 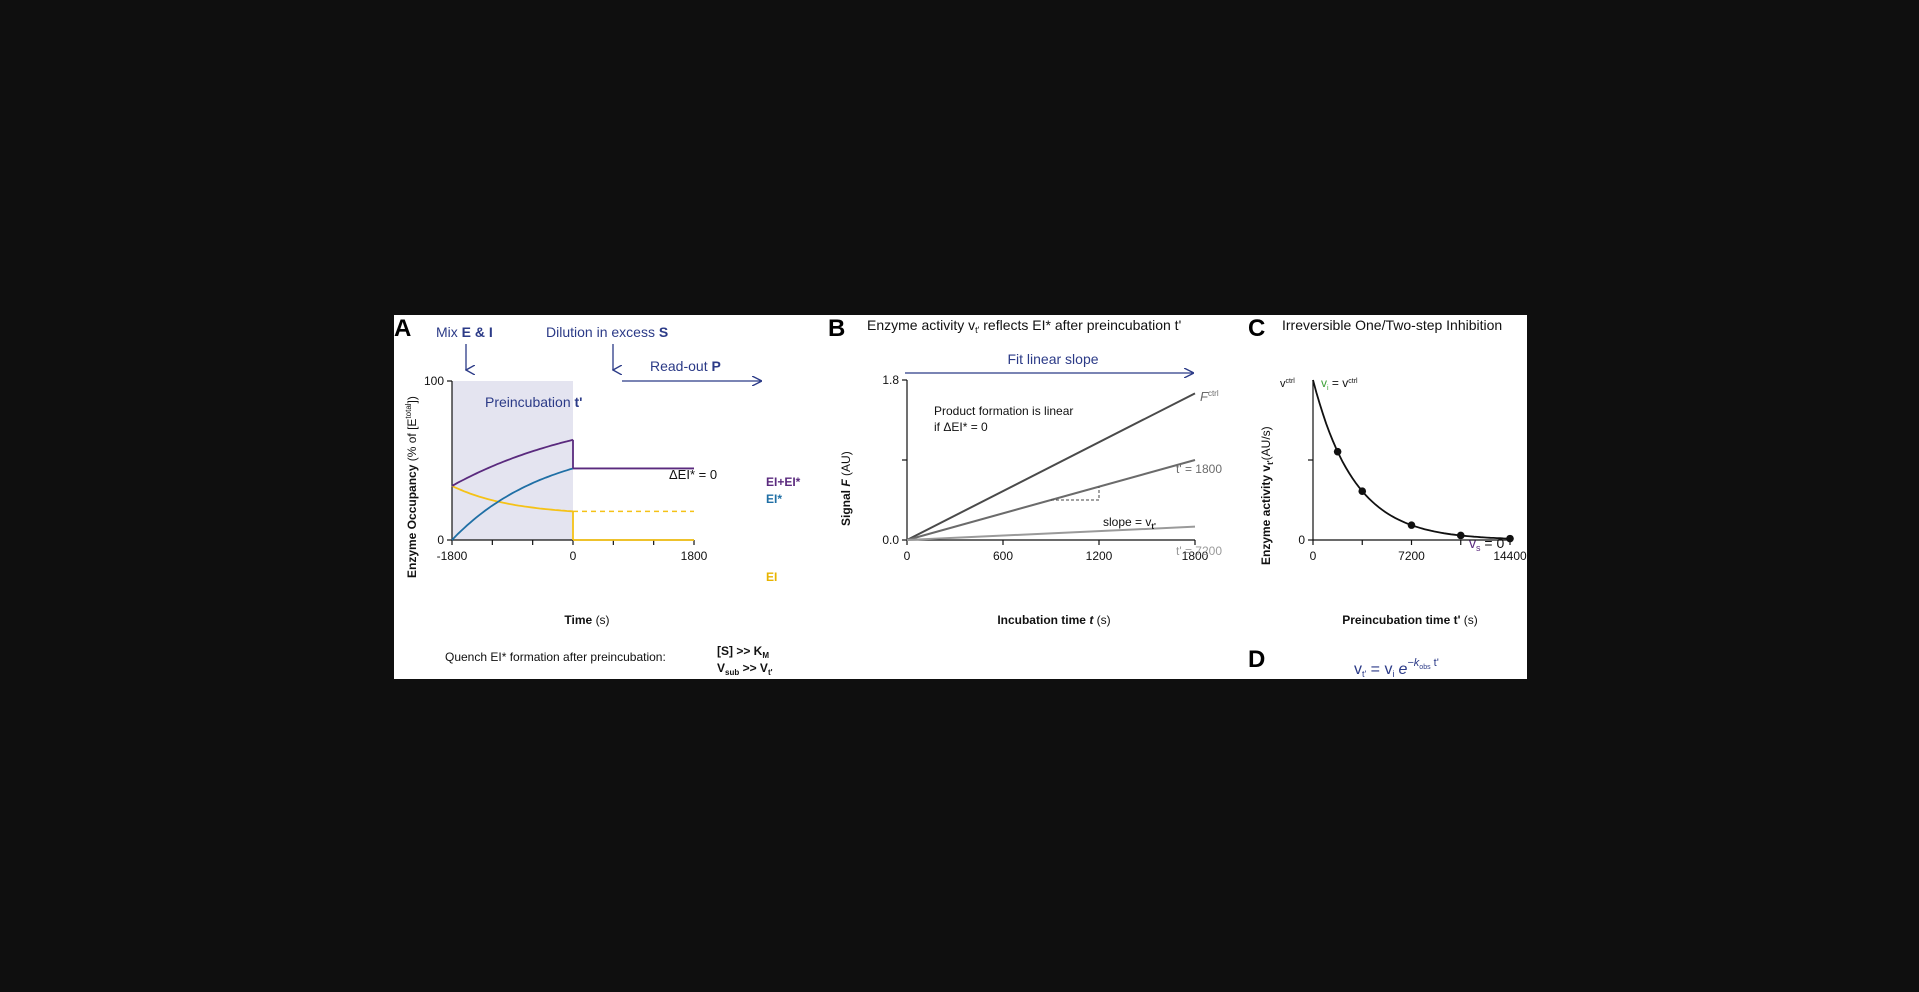 I want to click on panel-c-x-tick-label: 7200, so click(x=1411, y=556).